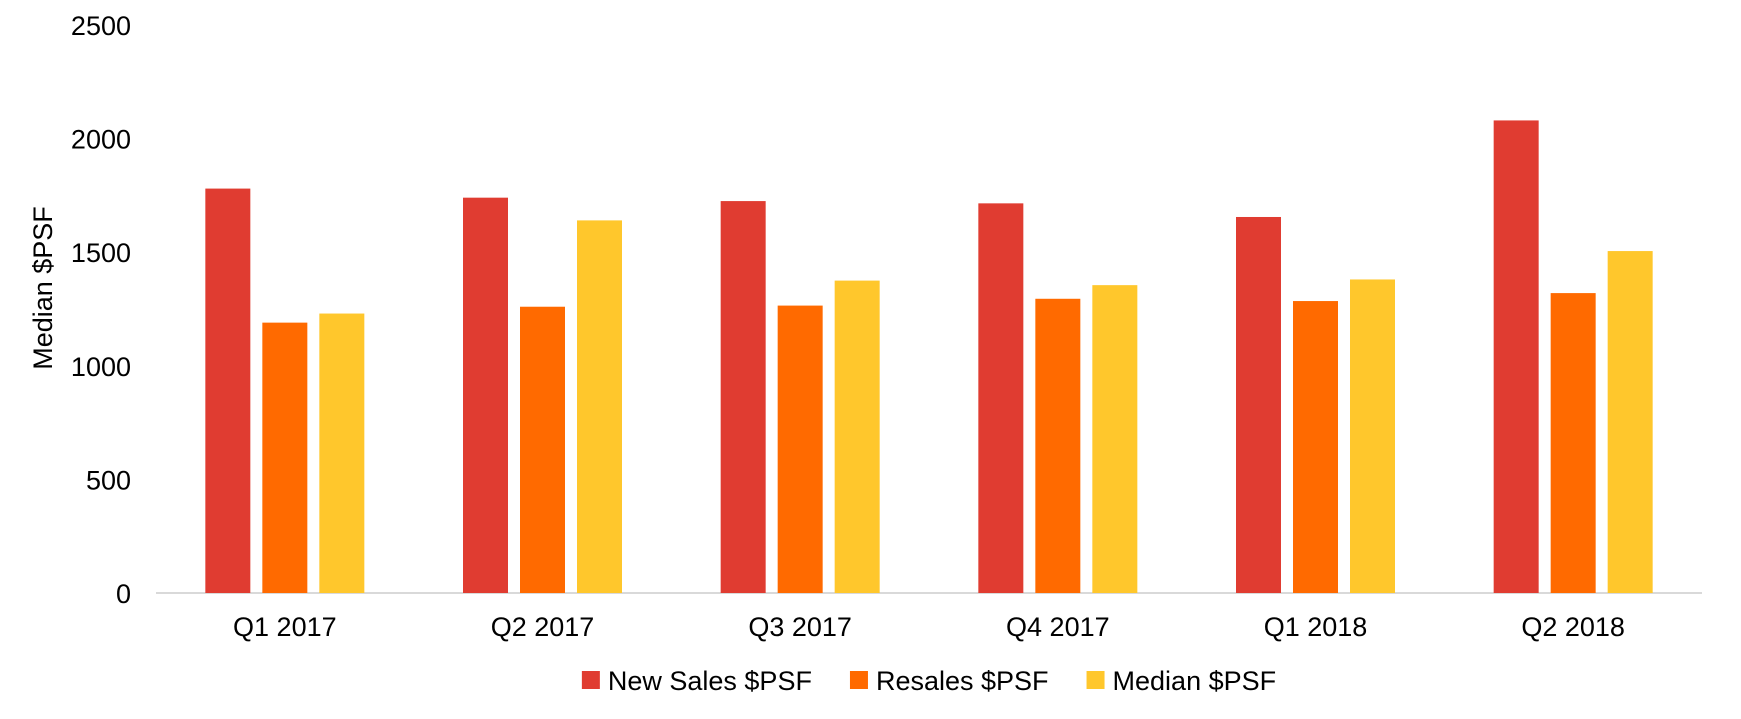 The image size is (1741, 719). I want to click on y-tick-label: 500, so click(108, 480).